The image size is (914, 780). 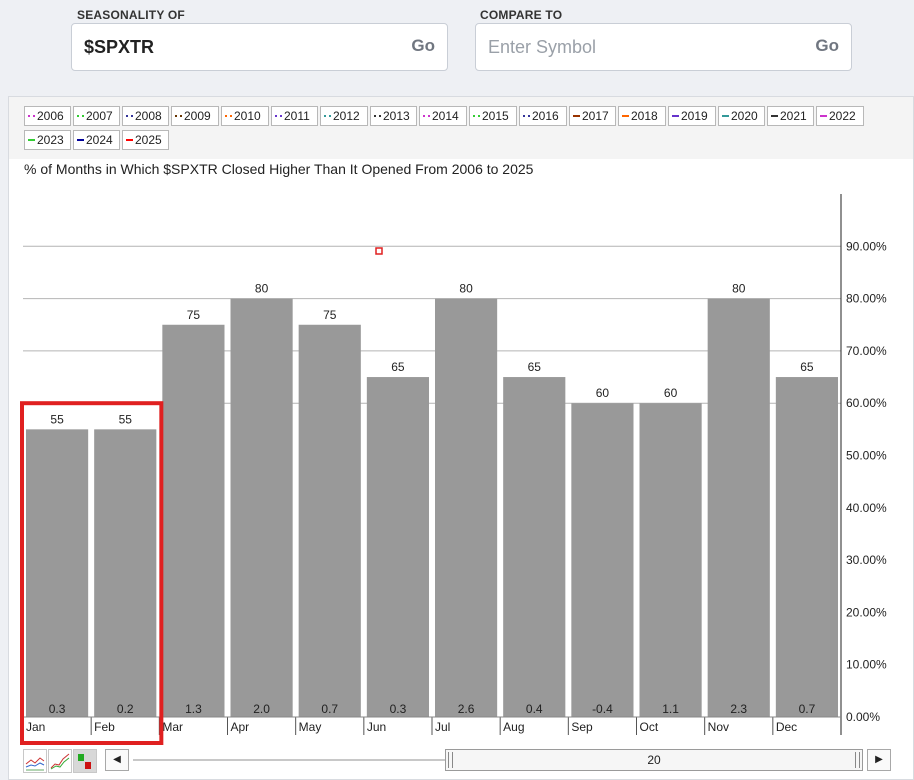 I want to click on legend-label: 2024, so click(x=99, y=140).